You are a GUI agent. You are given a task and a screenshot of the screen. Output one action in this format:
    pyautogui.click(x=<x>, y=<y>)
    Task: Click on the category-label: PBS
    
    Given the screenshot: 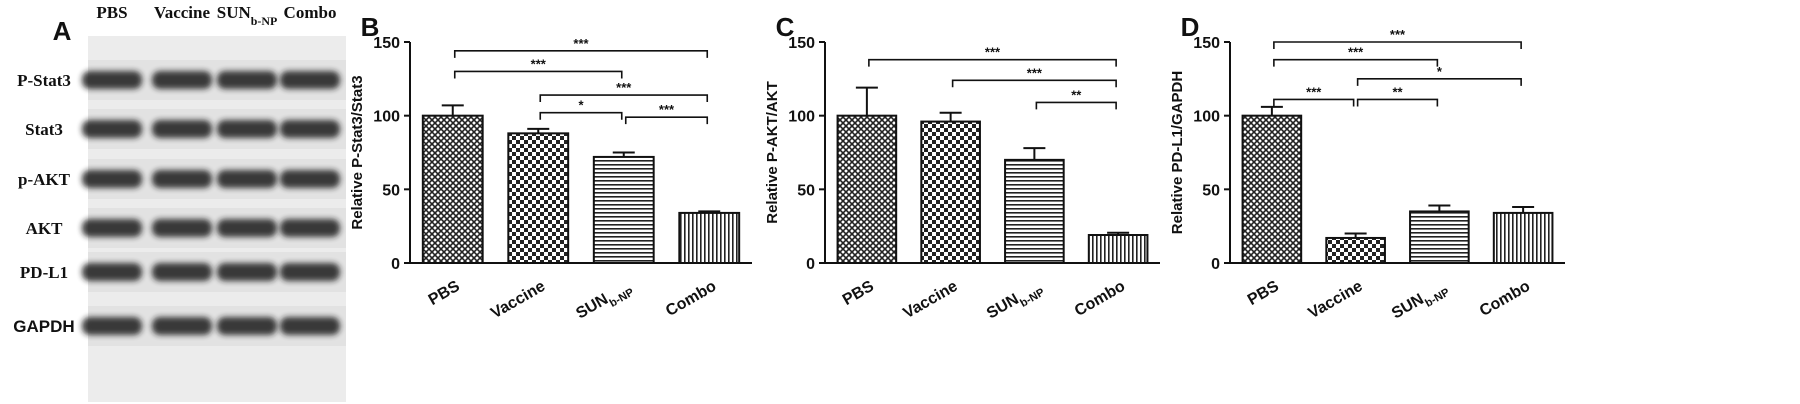 What is the action you would take?
    pyautogui.click(x=111, y=12)
    